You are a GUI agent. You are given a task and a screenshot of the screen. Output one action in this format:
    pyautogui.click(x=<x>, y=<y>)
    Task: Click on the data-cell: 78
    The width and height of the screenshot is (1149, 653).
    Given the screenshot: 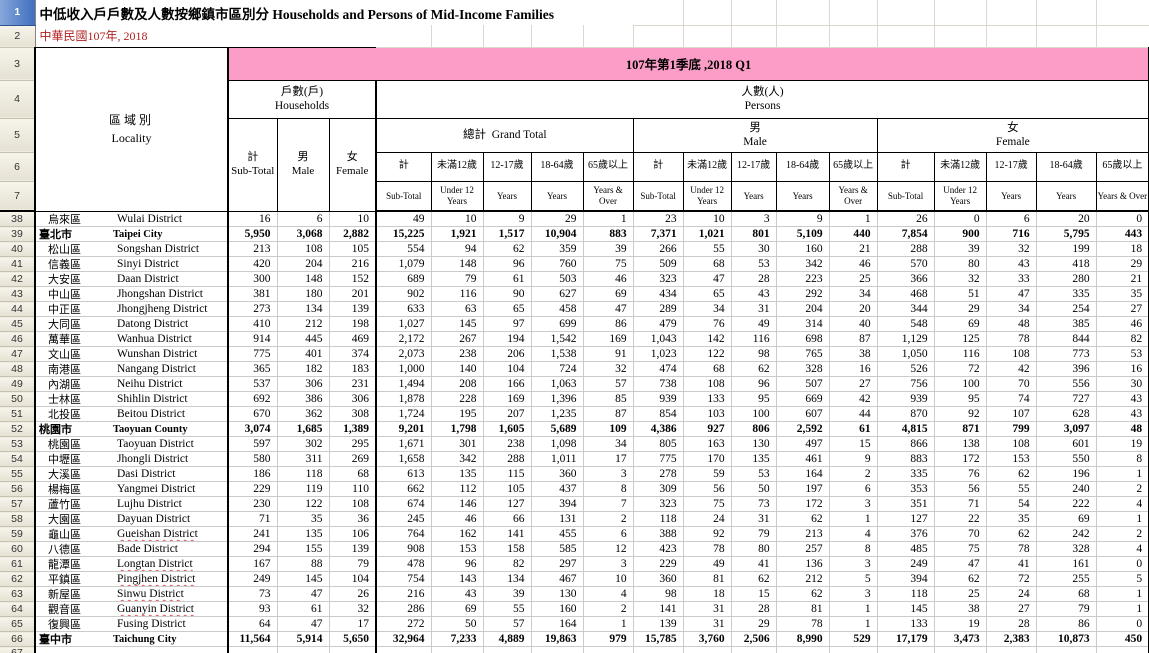 What is the action you would take?
    pyautogui.click(x=803, y=624)
    